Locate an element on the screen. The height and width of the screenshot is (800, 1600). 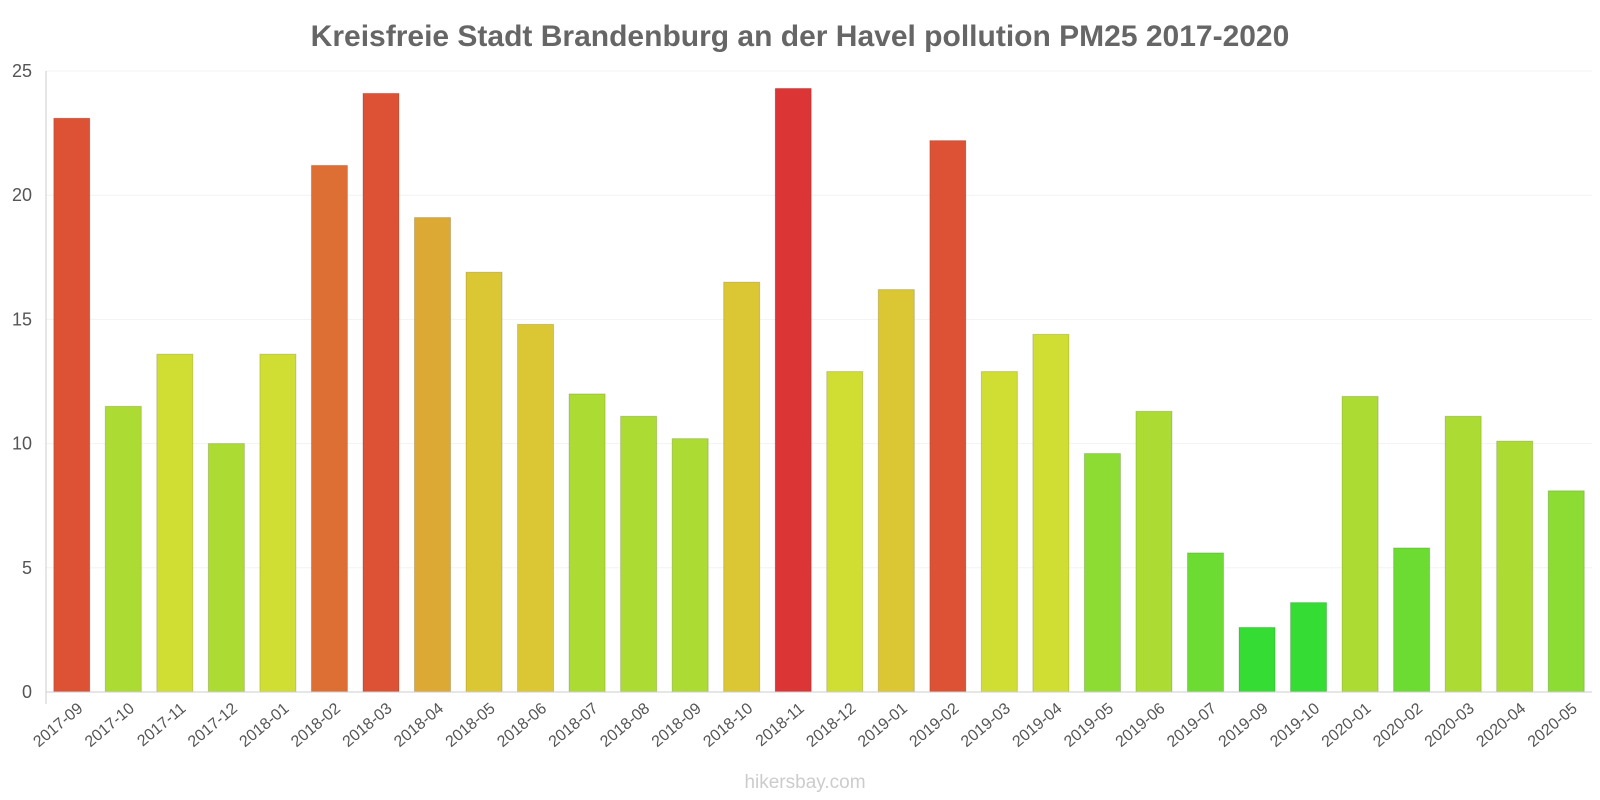
x-tick-label-2018-02: 2018-02 is located at coordinates (316, 725).